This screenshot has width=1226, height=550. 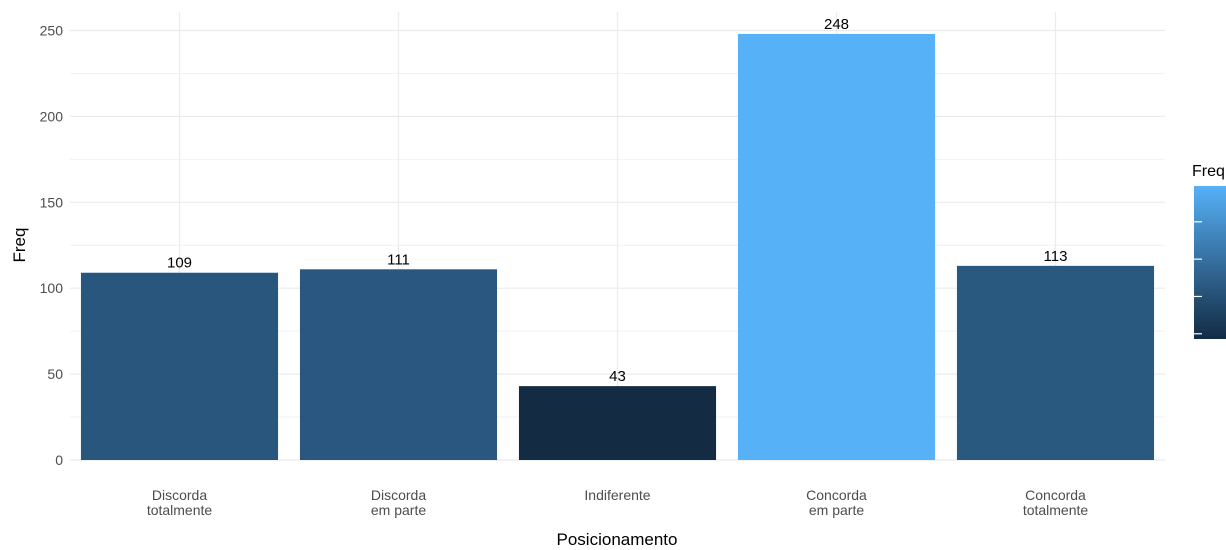 I want to click on data-label: 248, so click(x=836, y=24).